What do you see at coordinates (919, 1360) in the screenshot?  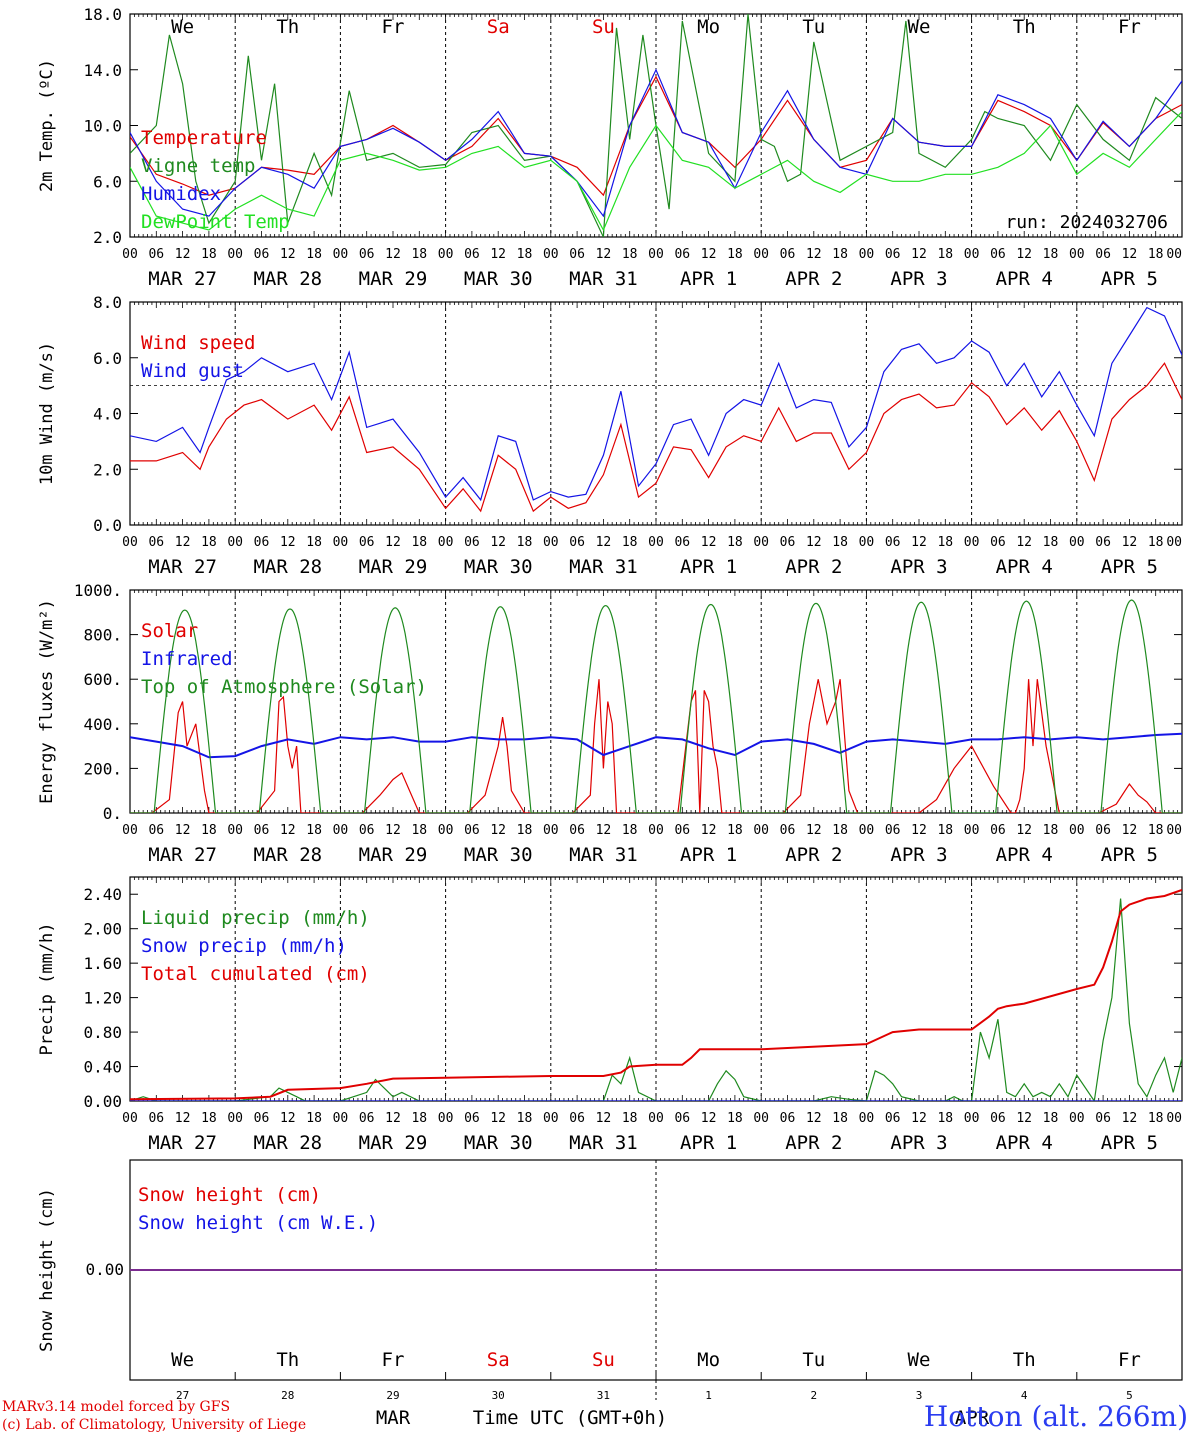 I see `bottom-day-name: We` at bounding box center [919, 1360].